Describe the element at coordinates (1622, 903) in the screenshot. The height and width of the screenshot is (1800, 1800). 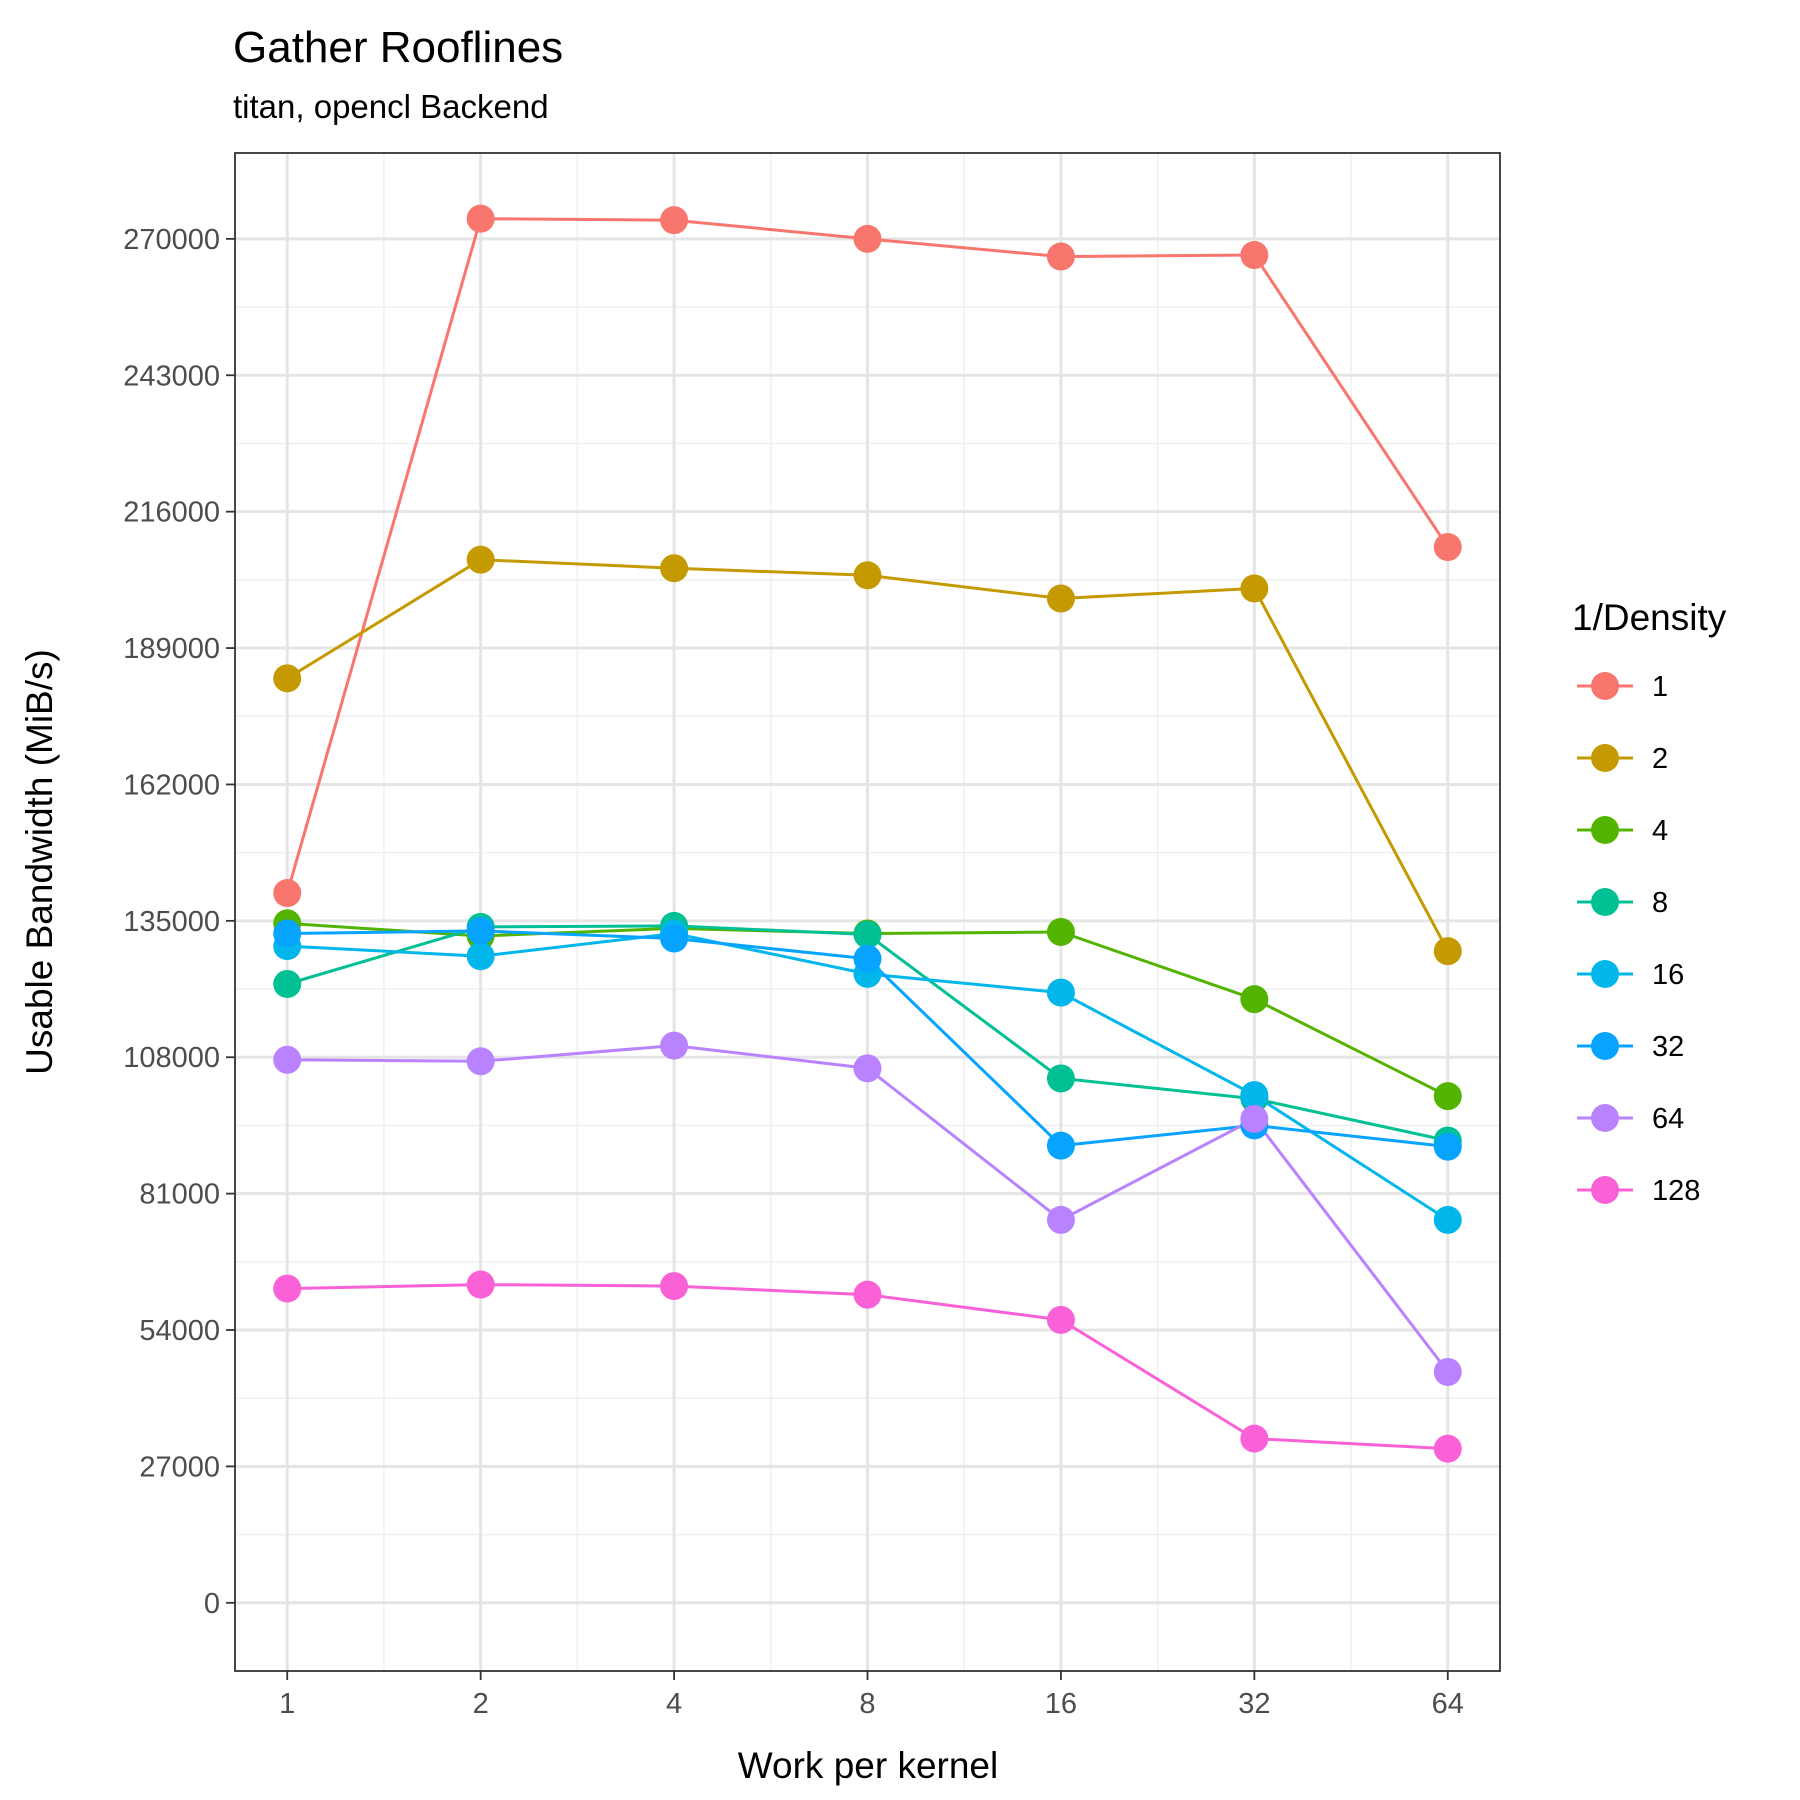
I see `legend-item-8: 8` at that location.